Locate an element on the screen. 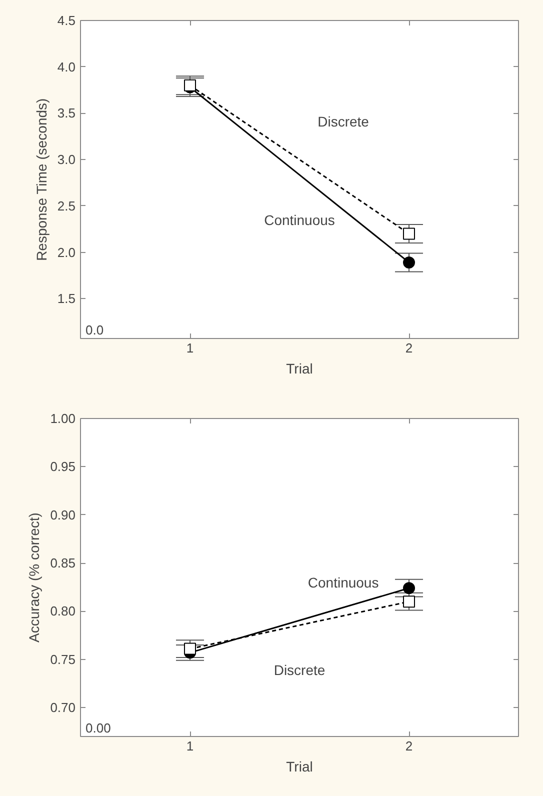  y-axis-title: Response Time (seconds) is located at coordinates (41, 179).